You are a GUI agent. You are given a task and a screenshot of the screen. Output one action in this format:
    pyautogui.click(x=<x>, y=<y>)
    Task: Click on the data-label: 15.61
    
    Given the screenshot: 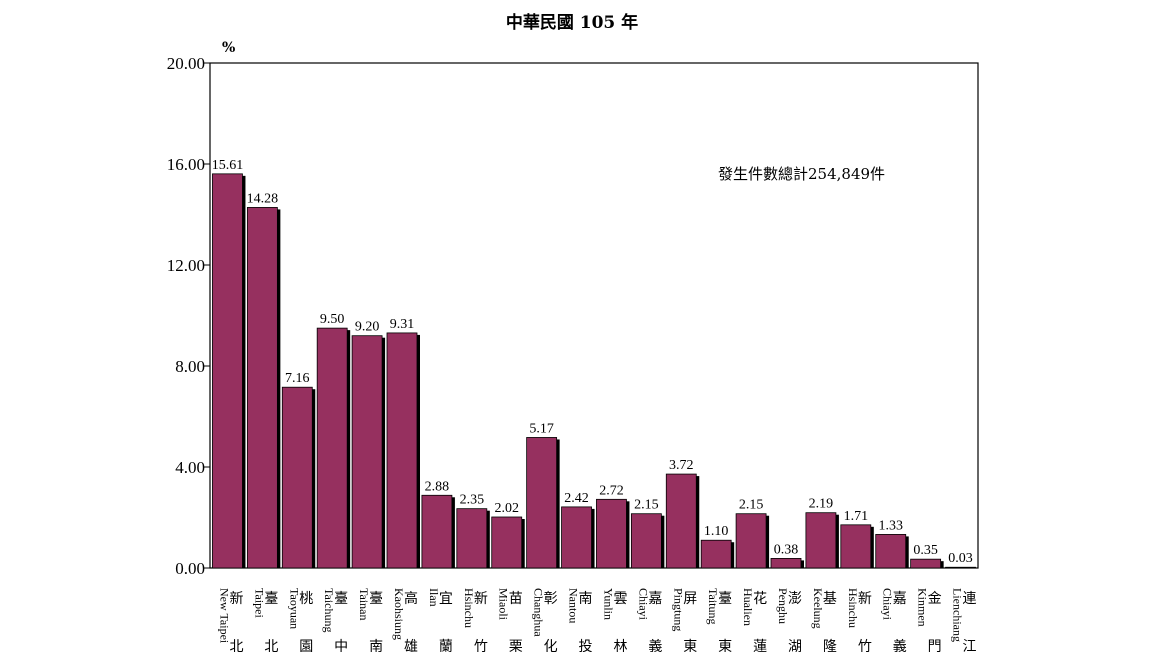 What is the action you would take?
    pyautogui.click(x=228, y=165)
    